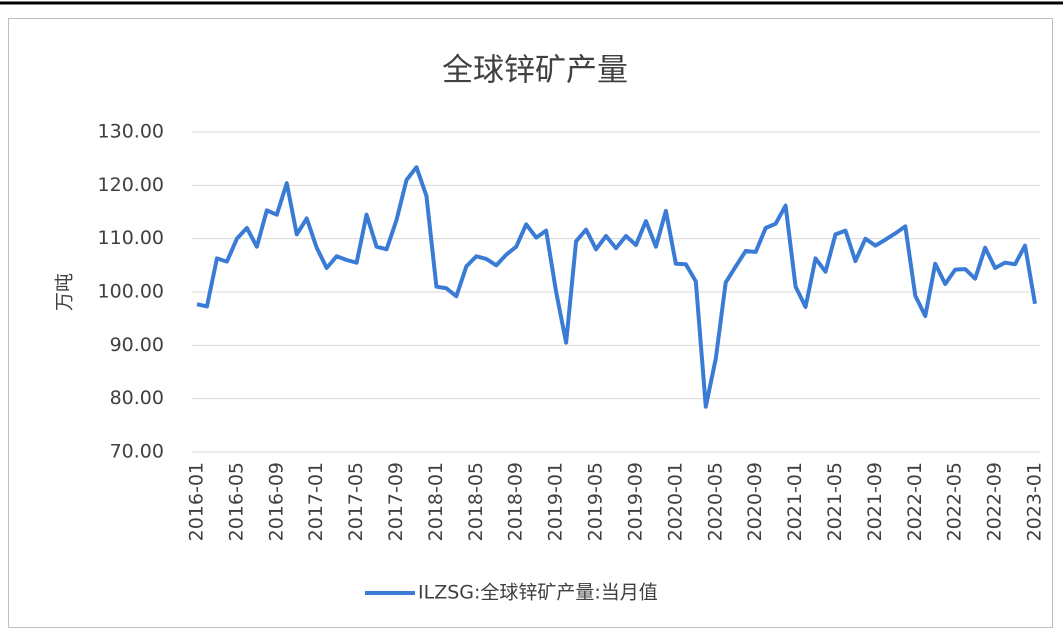 The image size is (1063, 630). I want to click on x-tick-label: 2016-05, so click(236, 501).